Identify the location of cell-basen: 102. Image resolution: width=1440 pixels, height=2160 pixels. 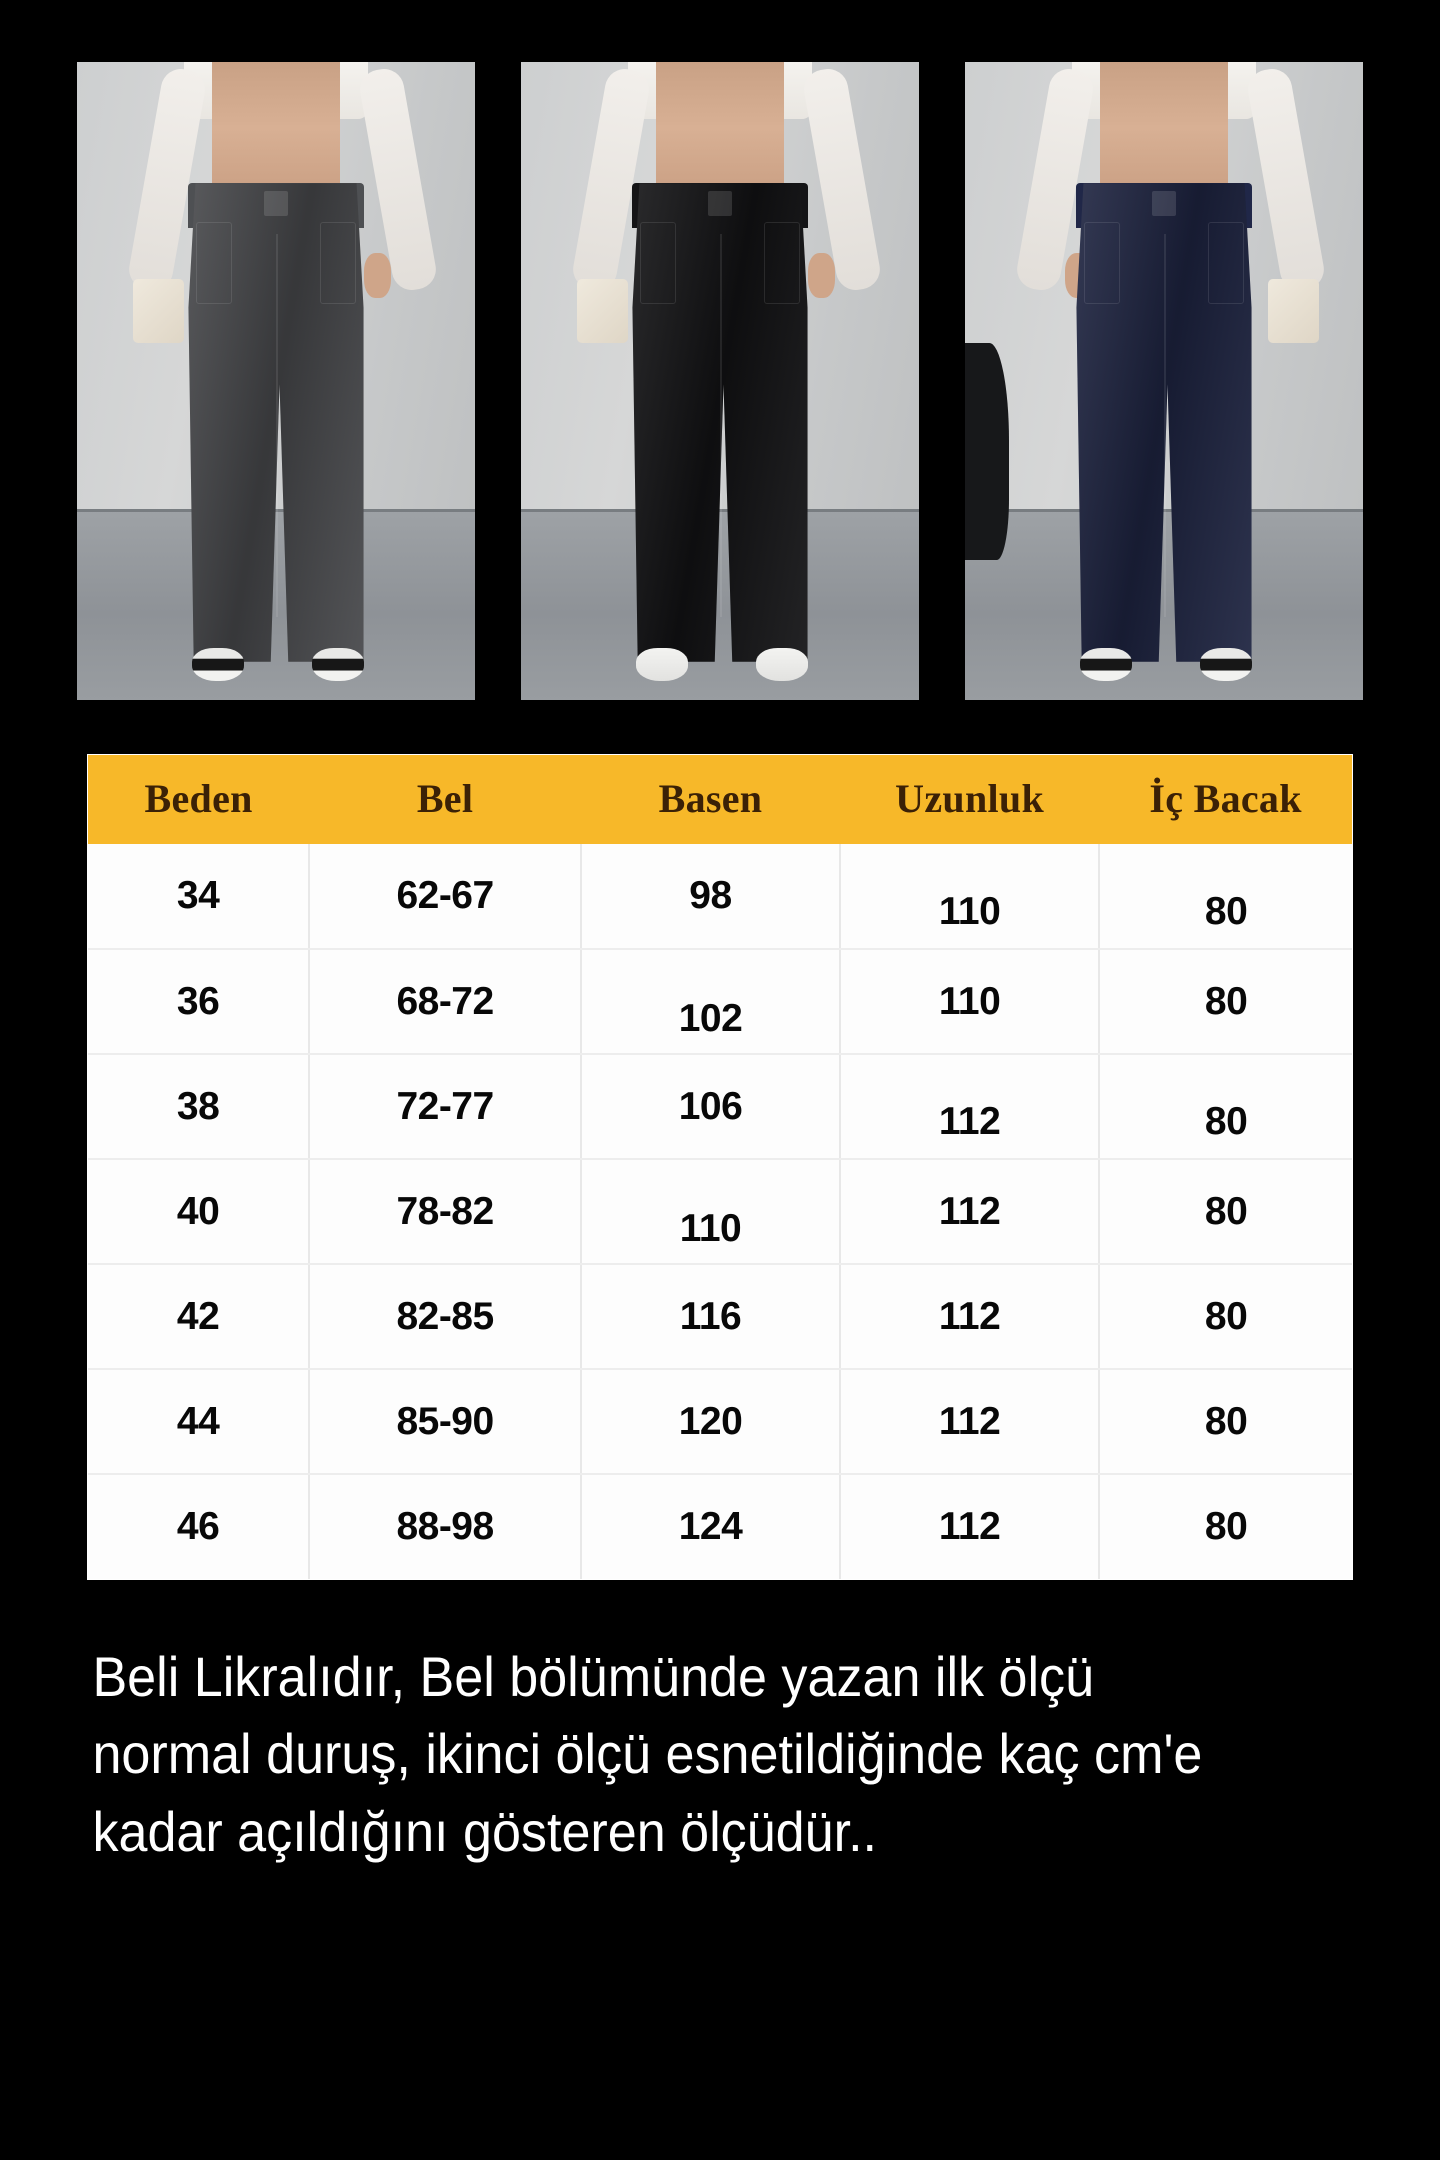
(711, 1002).